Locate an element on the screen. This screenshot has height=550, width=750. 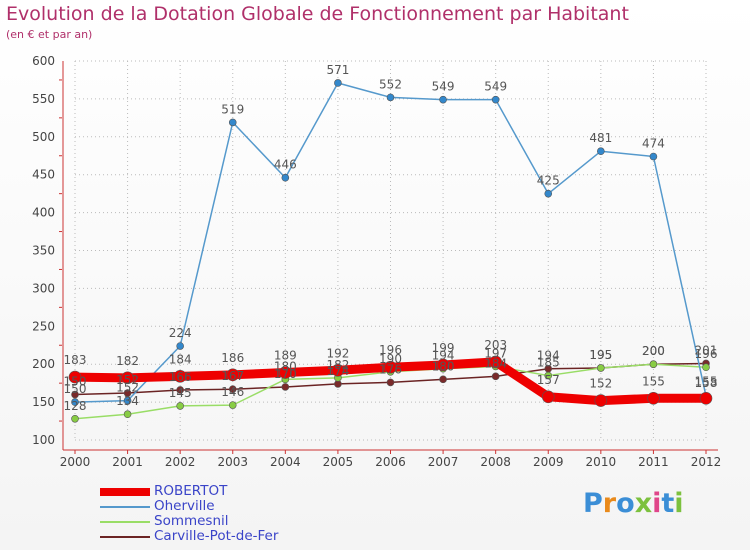
x-tick-label: 2004 is located at coordinates (285, 462).